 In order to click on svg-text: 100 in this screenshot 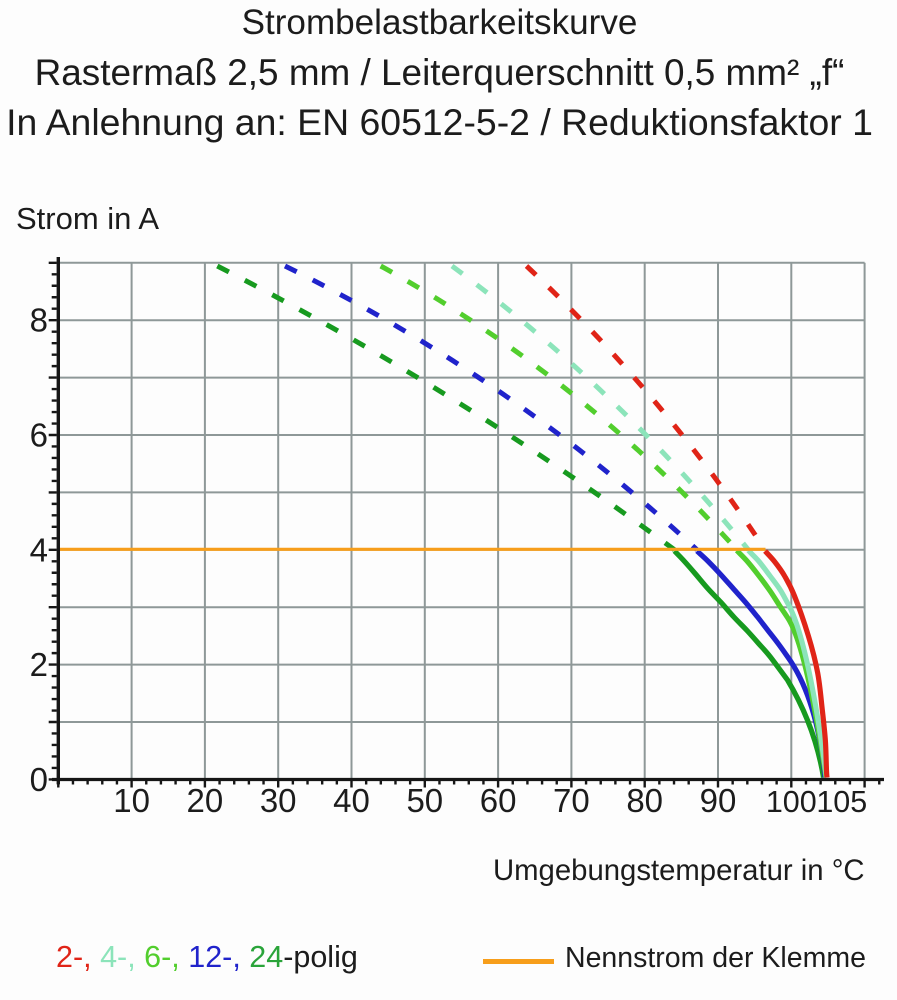, I will do `click(791, 802)`.